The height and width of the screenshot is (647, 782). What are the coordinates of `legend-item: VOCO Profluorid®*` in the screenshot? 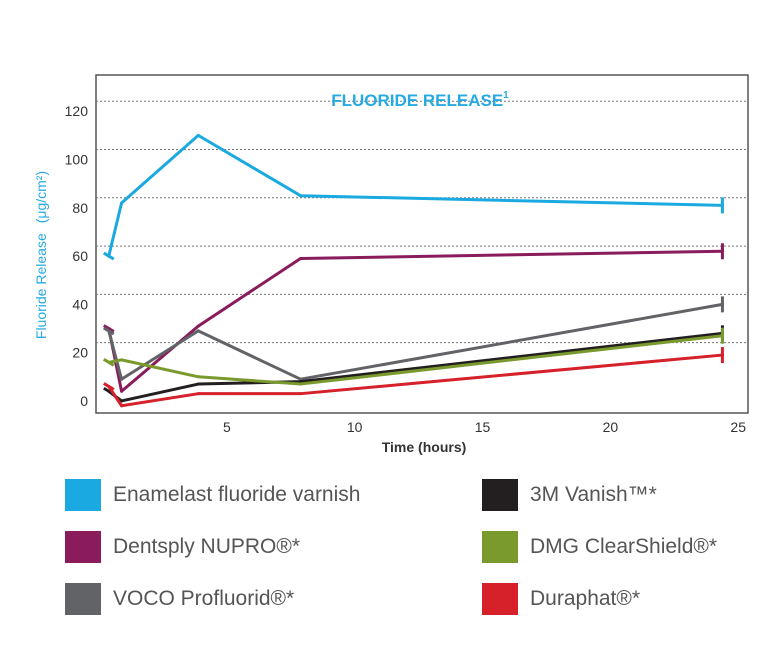 It's located at (179, 599).